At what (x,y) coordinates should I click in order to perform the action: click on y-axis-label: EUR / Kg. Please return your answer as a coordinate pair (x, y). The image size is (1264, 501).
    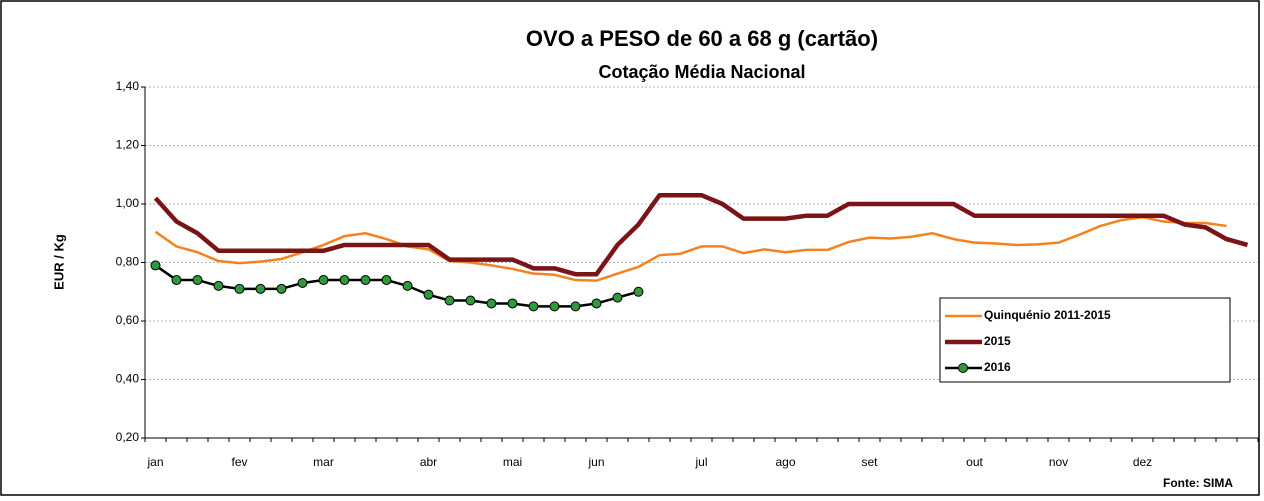
    Looking at the image, I should click on (58, 262).